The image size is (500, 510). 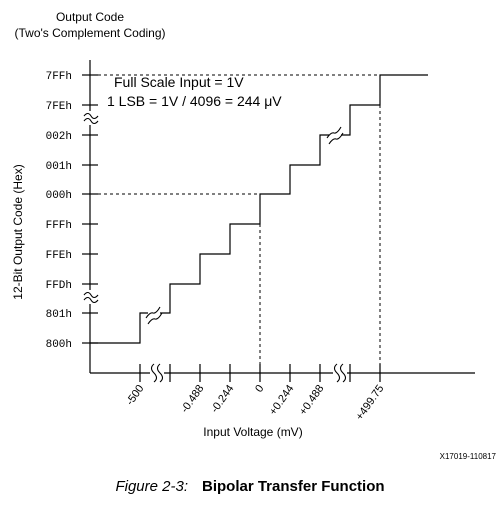 I want to click on y-code-000h: 000h, so click(x=59, y=196).